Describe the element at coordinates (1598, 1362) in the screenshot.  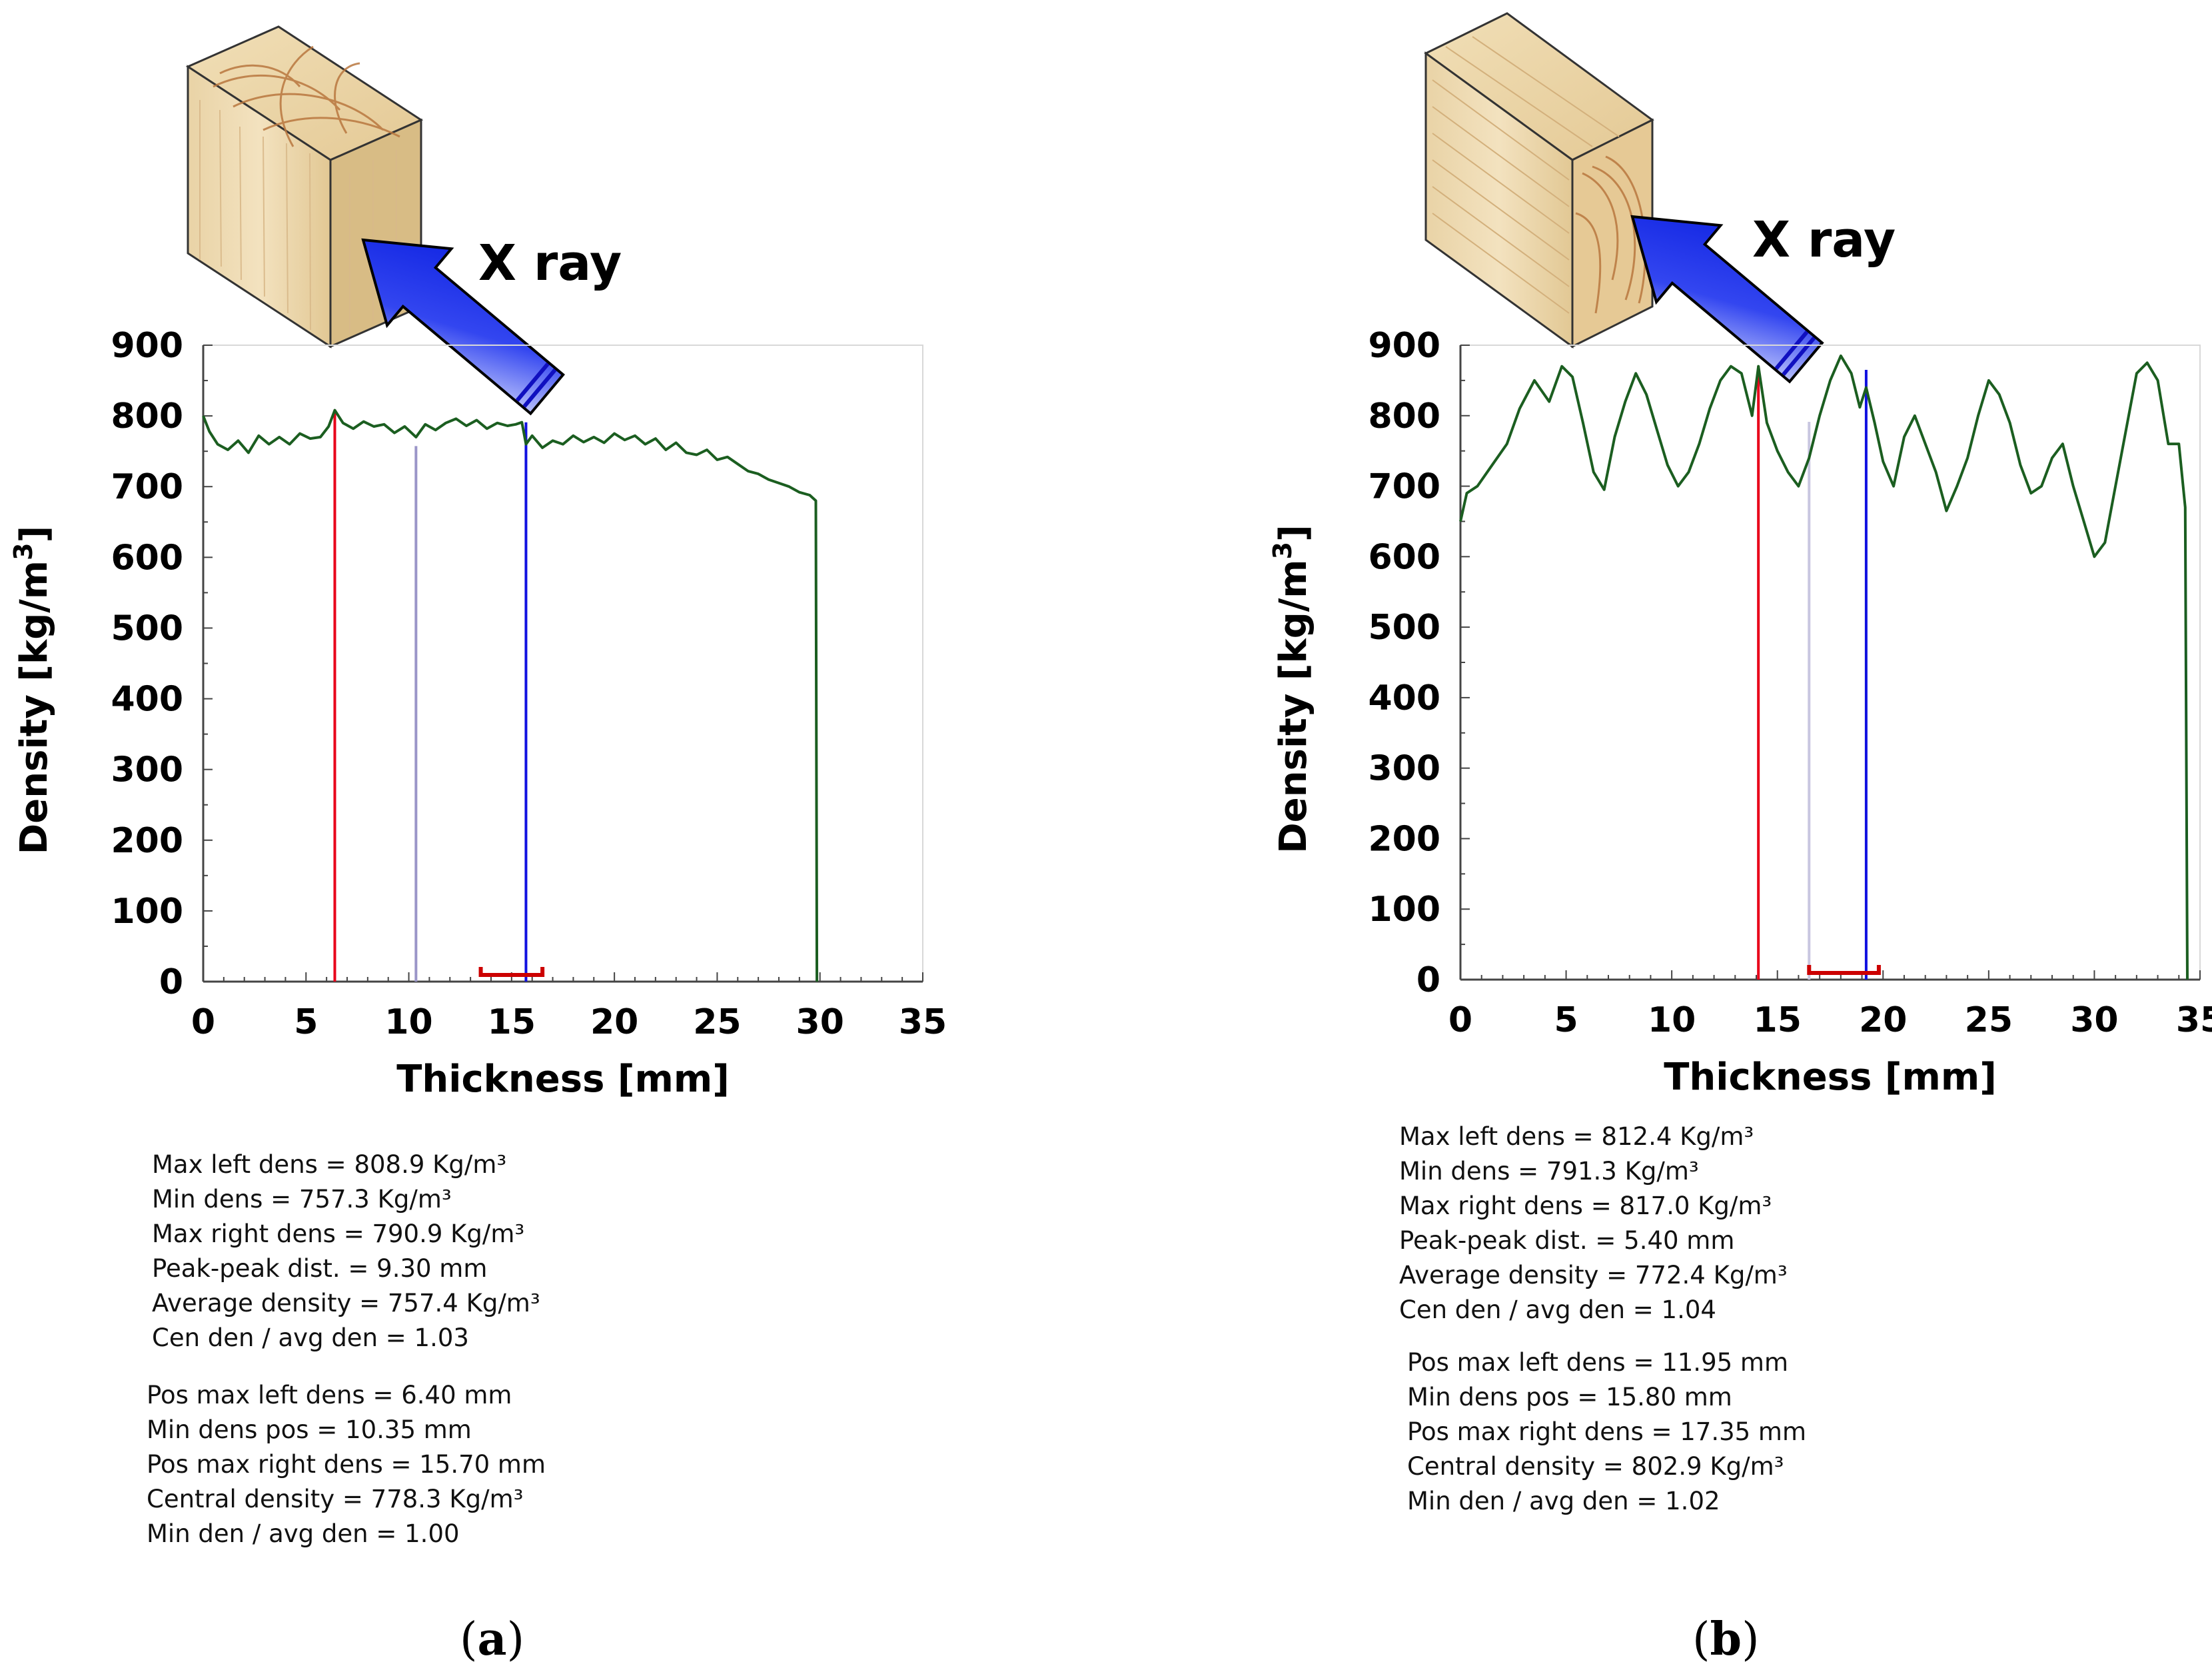
I see `stat-line: Pos max left dens = 11.95 mm` at that location.